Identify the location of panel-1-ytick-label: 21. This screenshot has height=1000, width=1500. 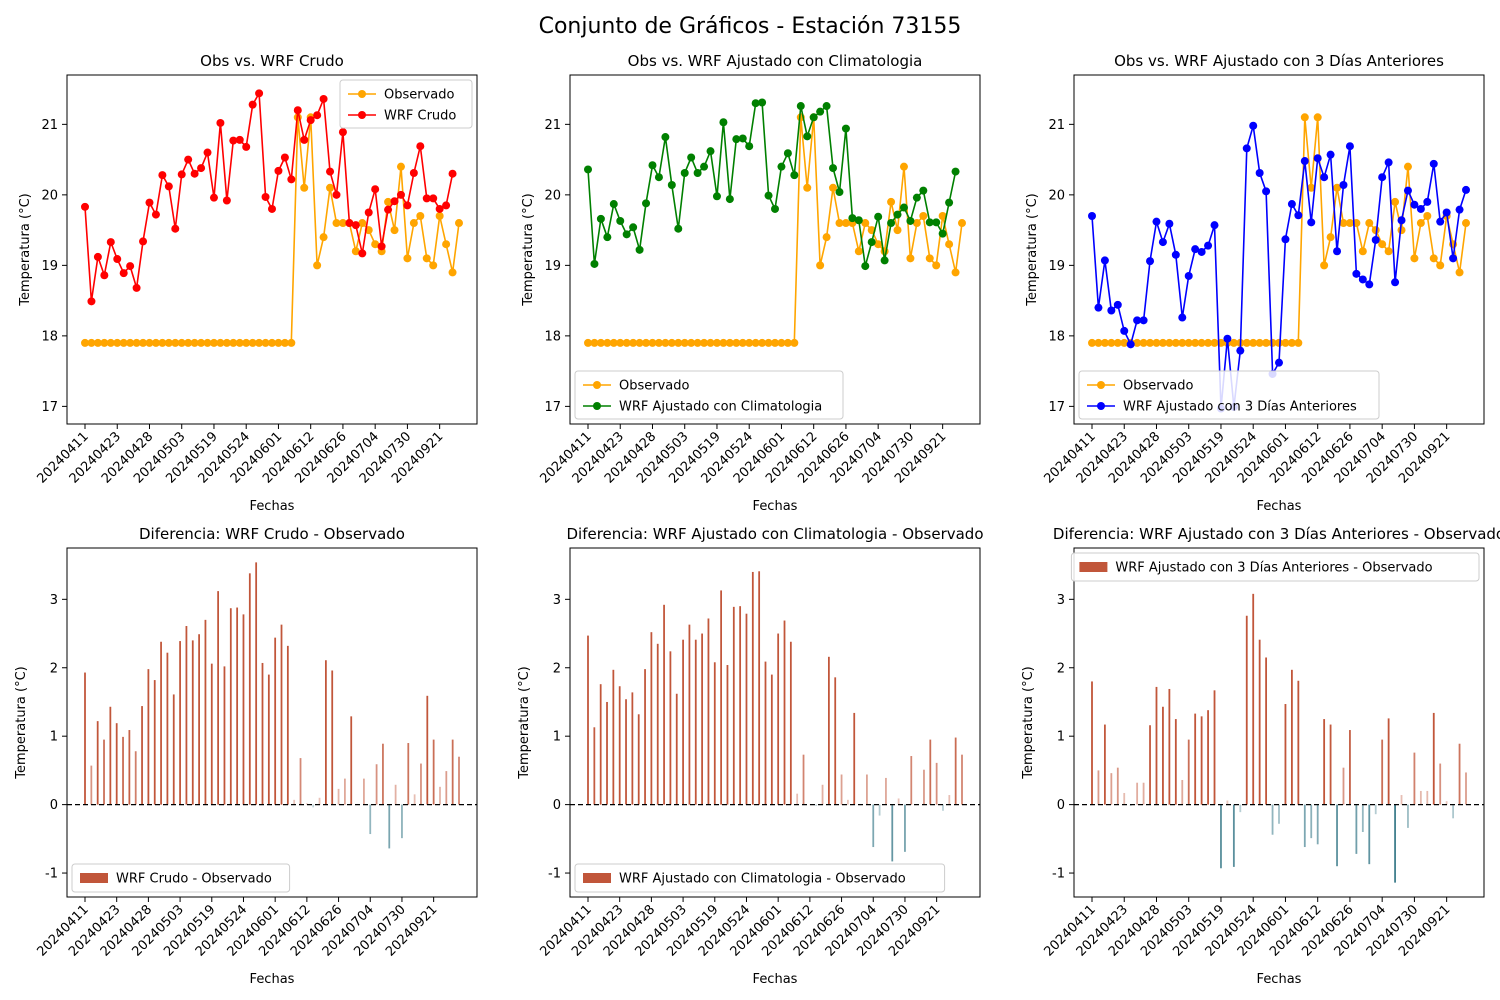
(49, 125).